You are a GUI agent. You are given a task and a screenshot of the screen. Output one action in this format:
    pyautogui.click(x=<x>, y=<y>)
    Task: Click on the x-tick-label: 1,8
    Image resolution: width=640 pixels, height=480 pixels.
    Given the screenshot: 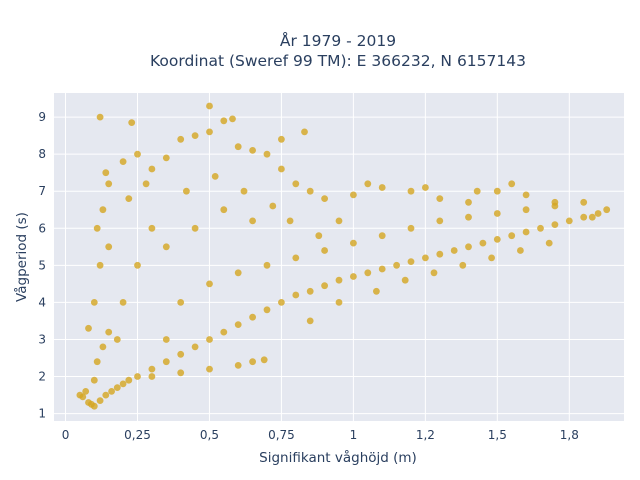 What is the action you would take?
    pyautogui.click(x=569, y=435)
    